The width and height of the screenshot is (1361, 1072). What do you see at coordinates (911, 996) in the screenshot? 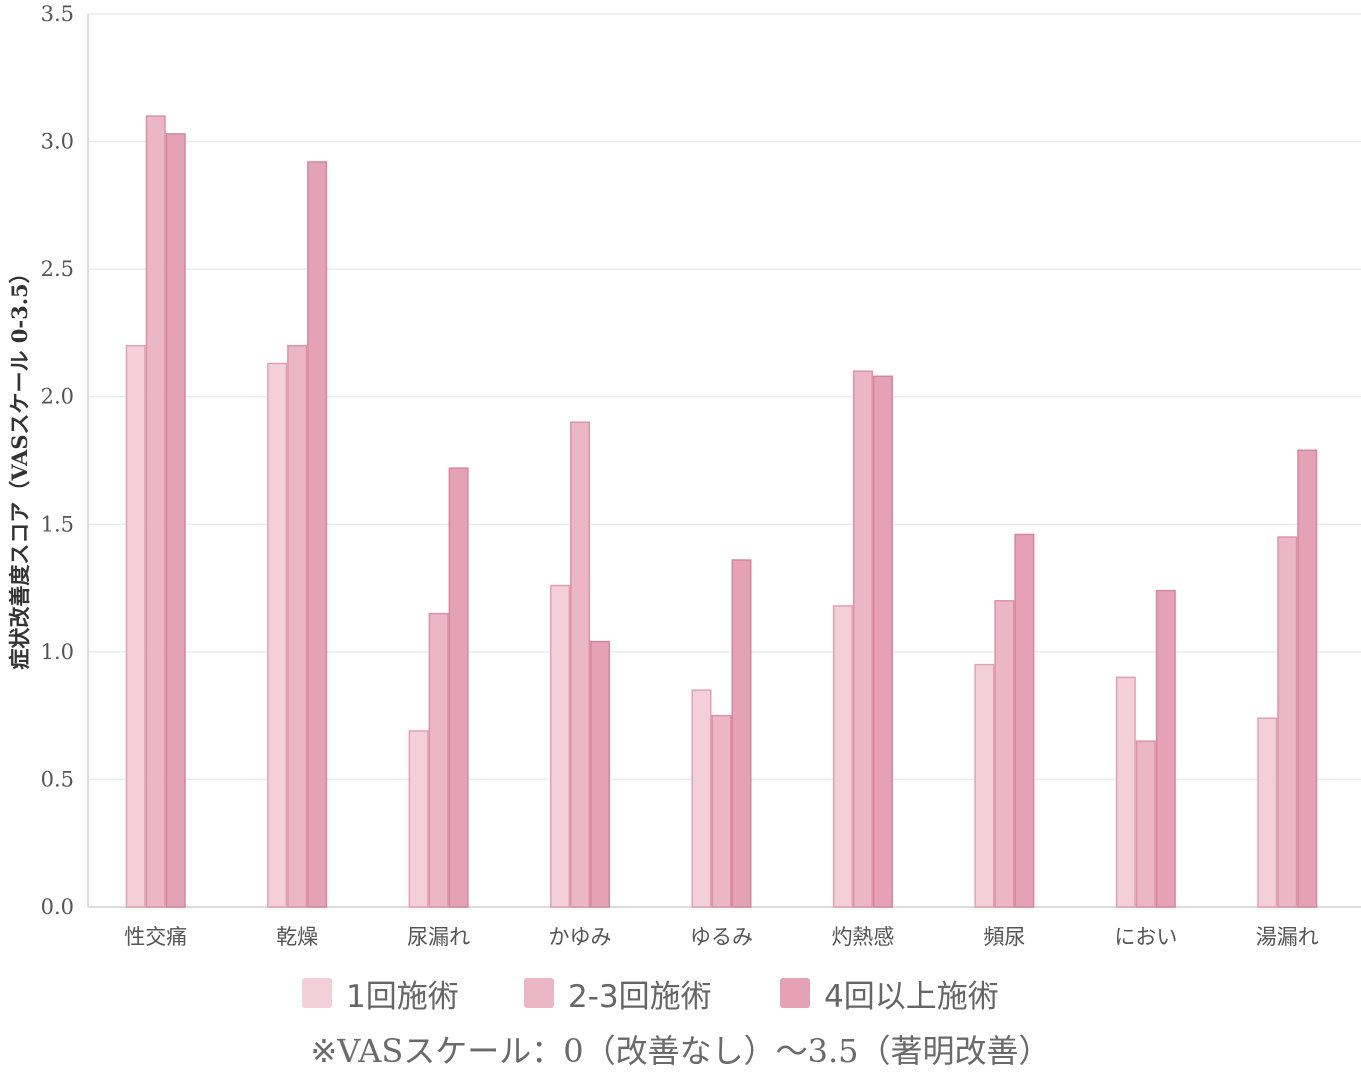
I see `legend-label: 4回以上施術` at bounding box center [911, 996].